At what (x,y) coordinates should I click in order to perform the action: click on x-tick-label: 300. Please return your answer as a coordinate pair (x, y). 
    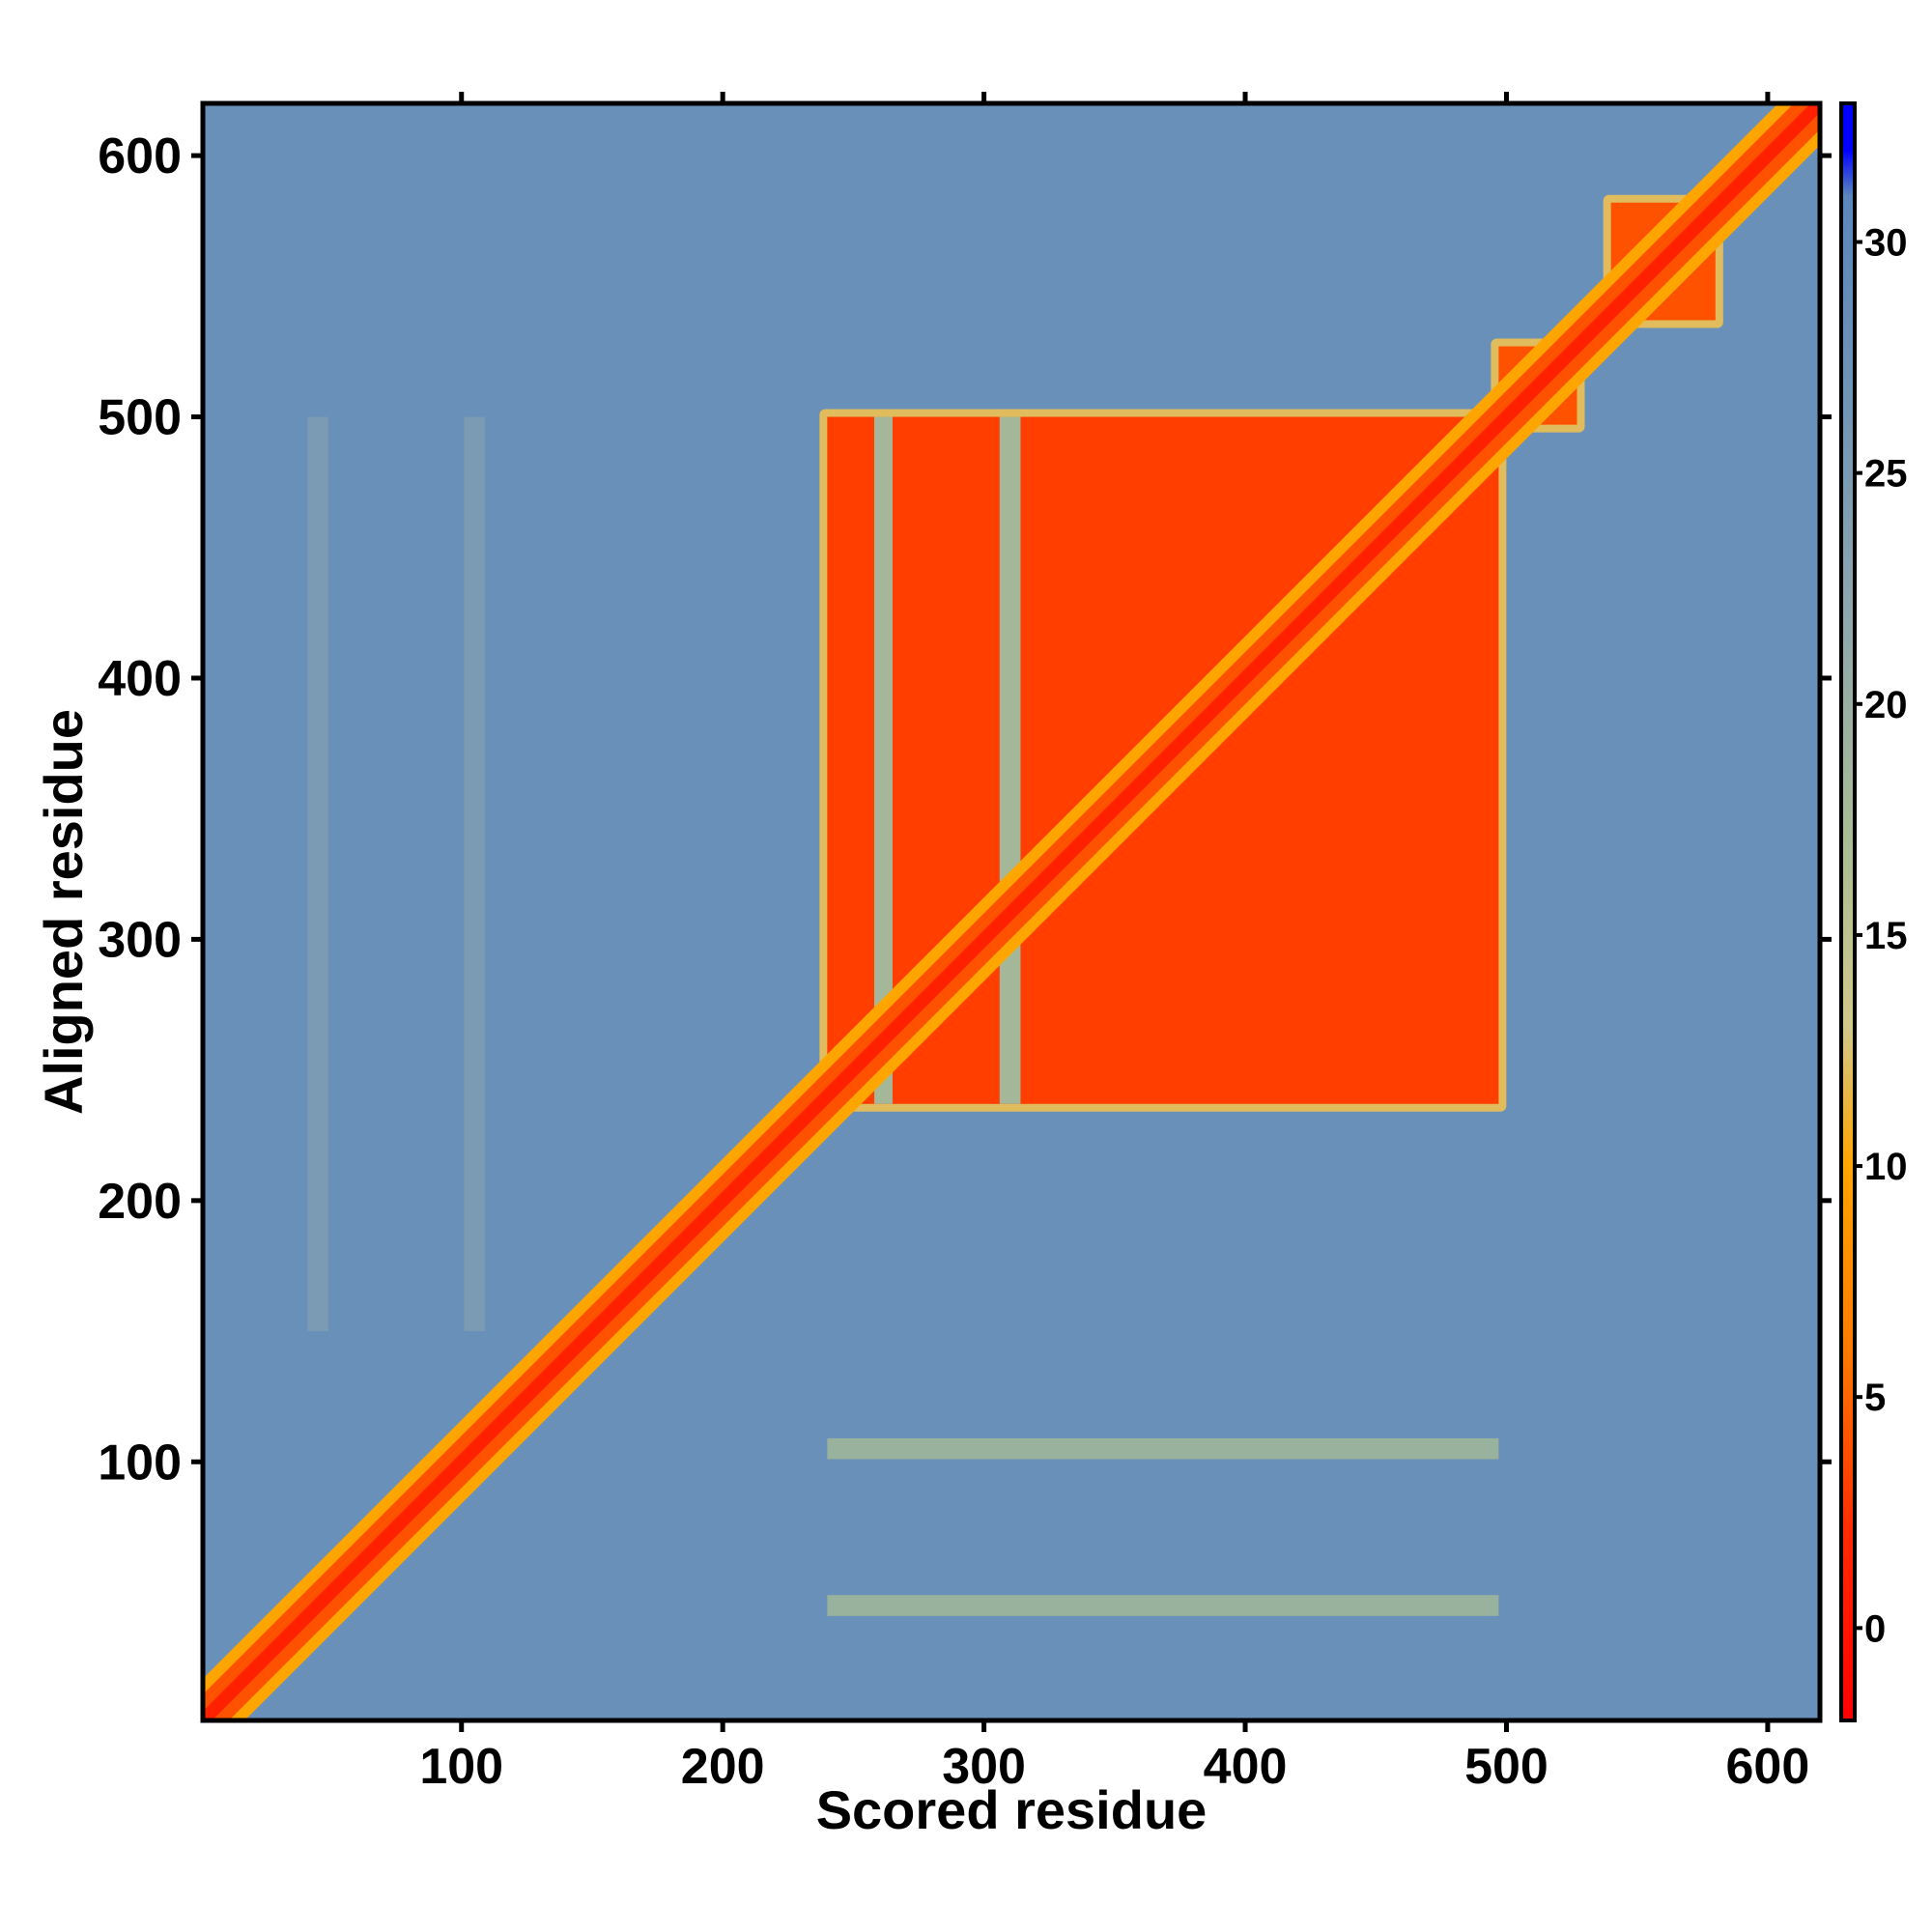
    Looking at the image, I should click on (984, 1767).